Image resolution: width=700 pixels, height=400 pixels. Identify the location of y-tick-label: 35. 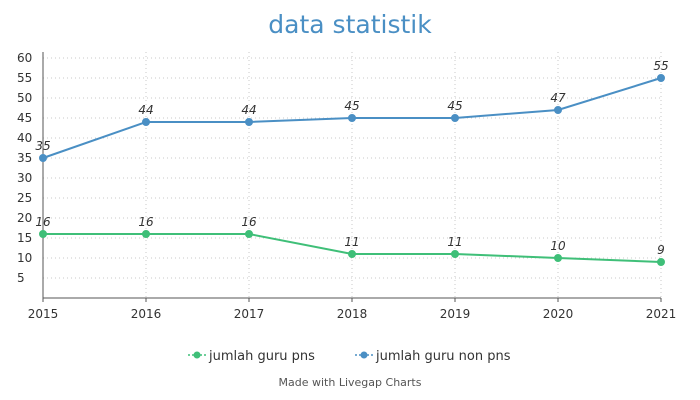
(24, 158).